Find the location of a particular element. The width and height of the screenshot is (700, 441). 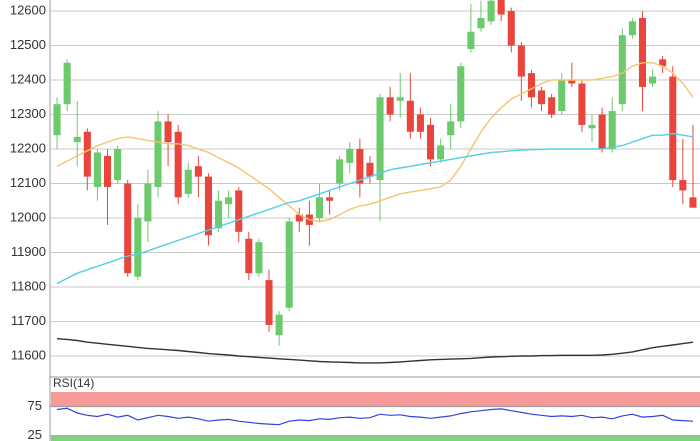

moving-average is located at coordinates (375, 351).